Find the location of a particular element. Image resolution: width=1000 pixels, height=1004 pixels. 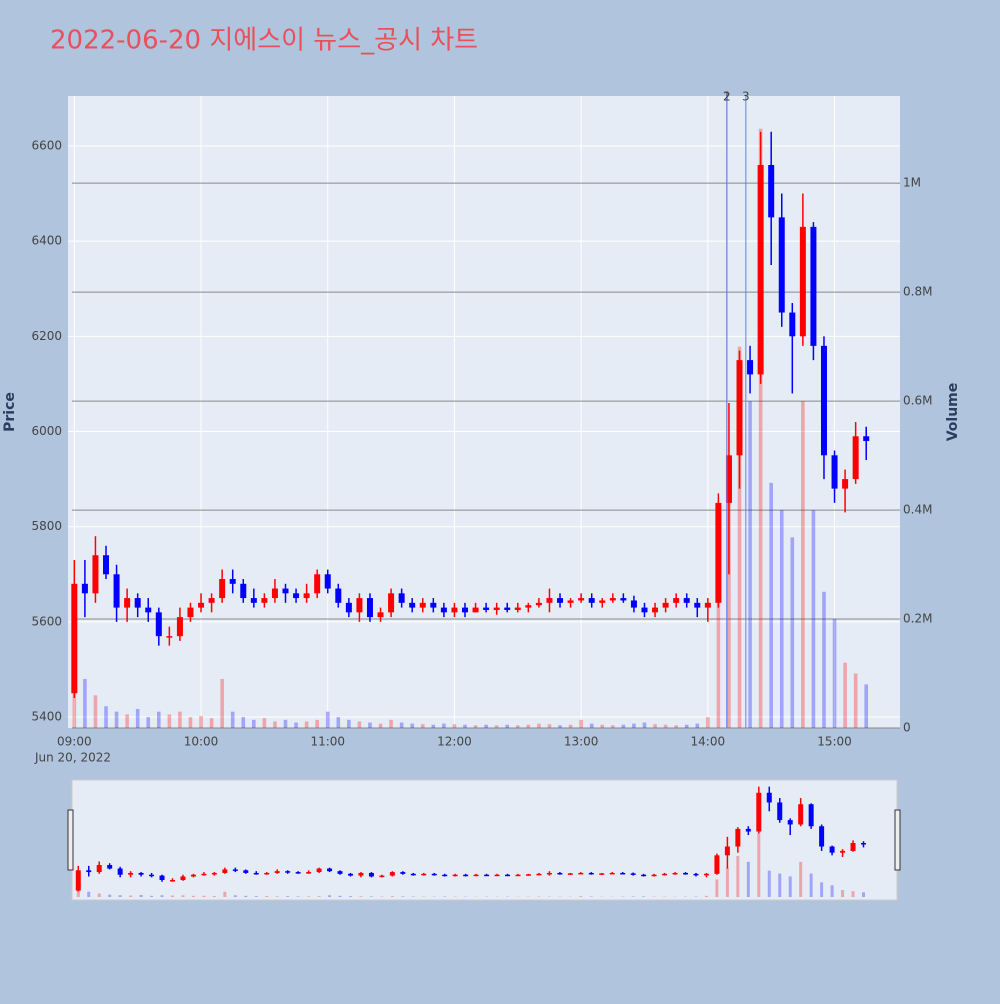

x-tick-label: 15:00 is located at coordinates (834, 742).